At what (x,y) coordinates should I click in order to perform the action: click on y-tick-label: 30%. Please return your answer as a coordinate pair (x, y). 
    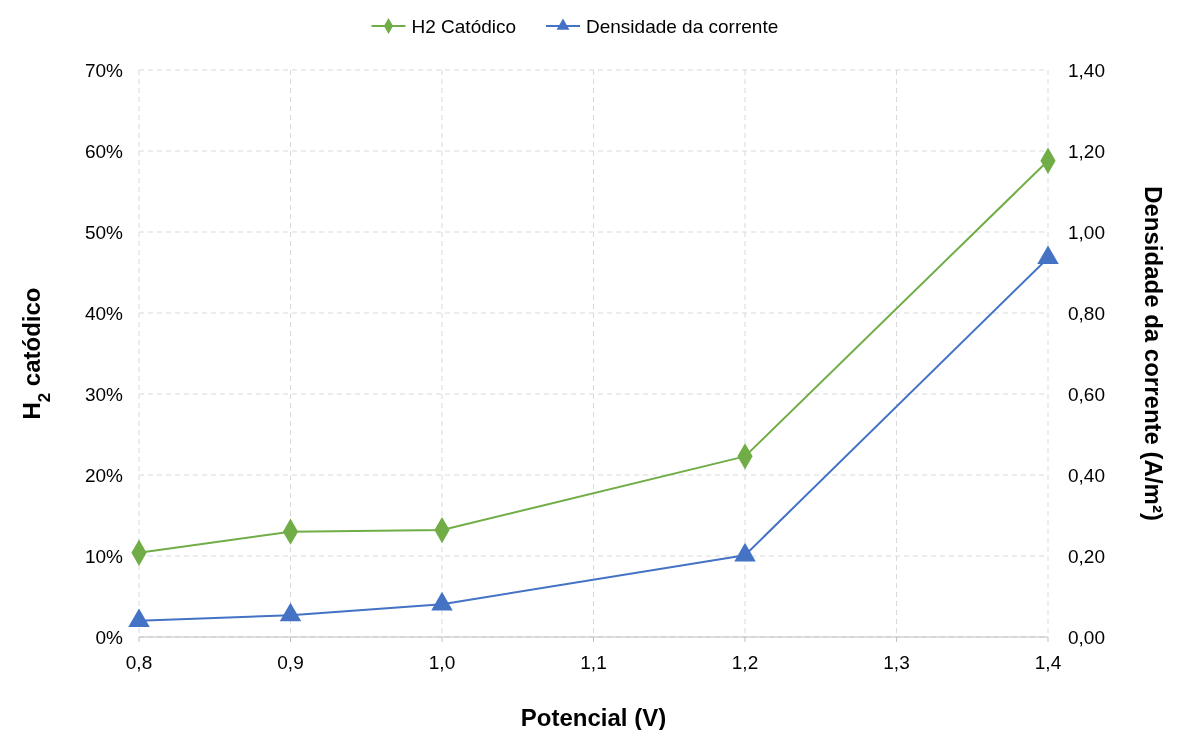
    Looking at the image, I should click on (104, 394).